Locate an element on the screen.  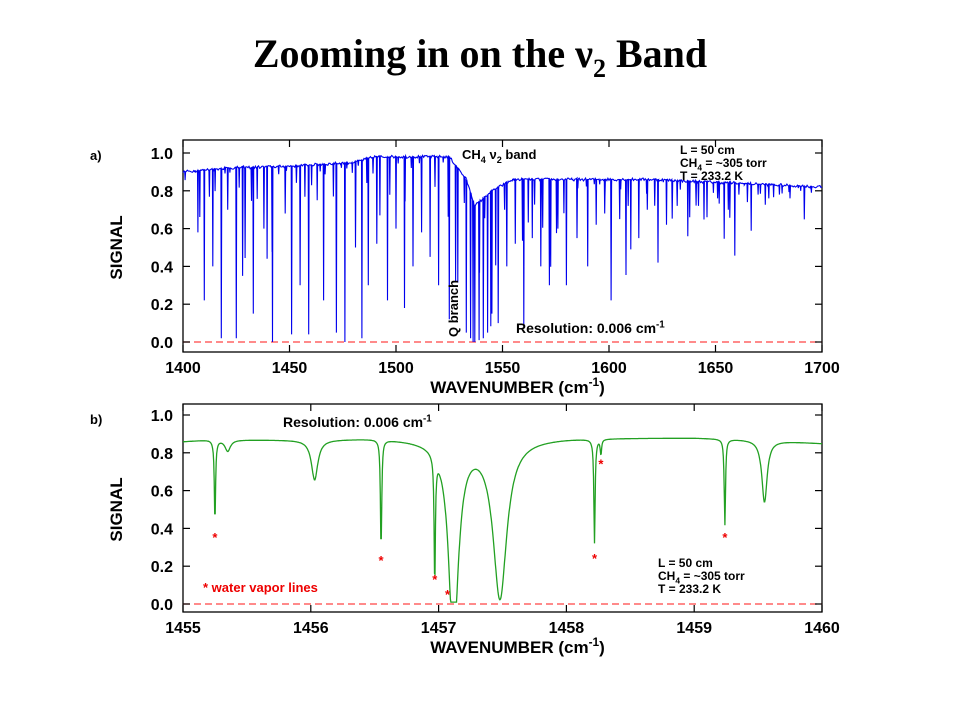
slide-title-subscript: 2 is located at coordinates (599, 68).